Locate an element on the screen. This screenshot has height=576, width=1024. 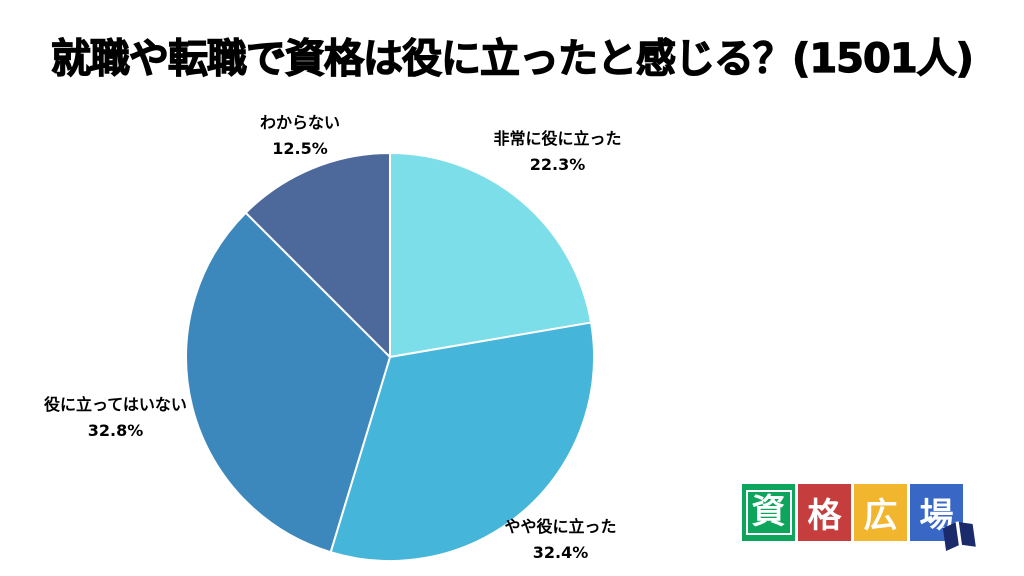
pie-label-very-useful: 非常に役に立った 22.3% is located at coordinates (557, 152).